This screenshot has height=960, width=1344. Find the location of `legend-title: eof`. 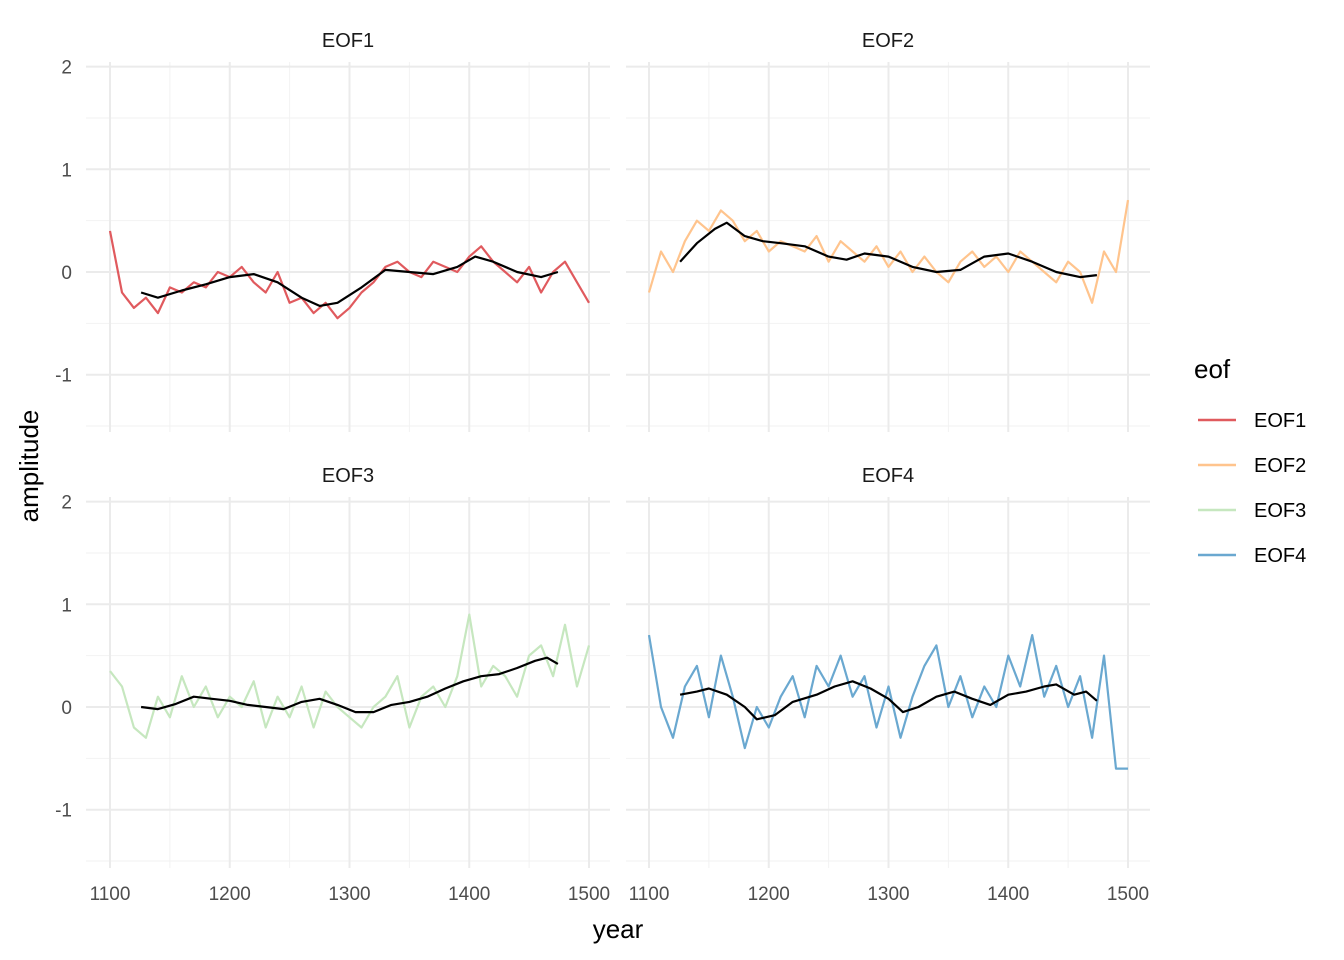

legend-title: eof is located at coordinates (1212, 369).